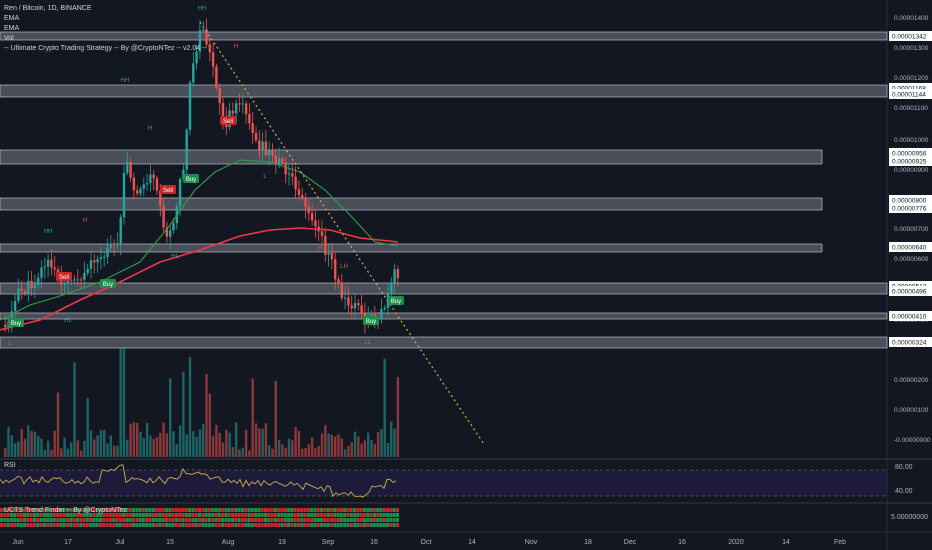 This screenshot has width=932, height=550. I want to click on time-tick: 16, so click(374, 542).